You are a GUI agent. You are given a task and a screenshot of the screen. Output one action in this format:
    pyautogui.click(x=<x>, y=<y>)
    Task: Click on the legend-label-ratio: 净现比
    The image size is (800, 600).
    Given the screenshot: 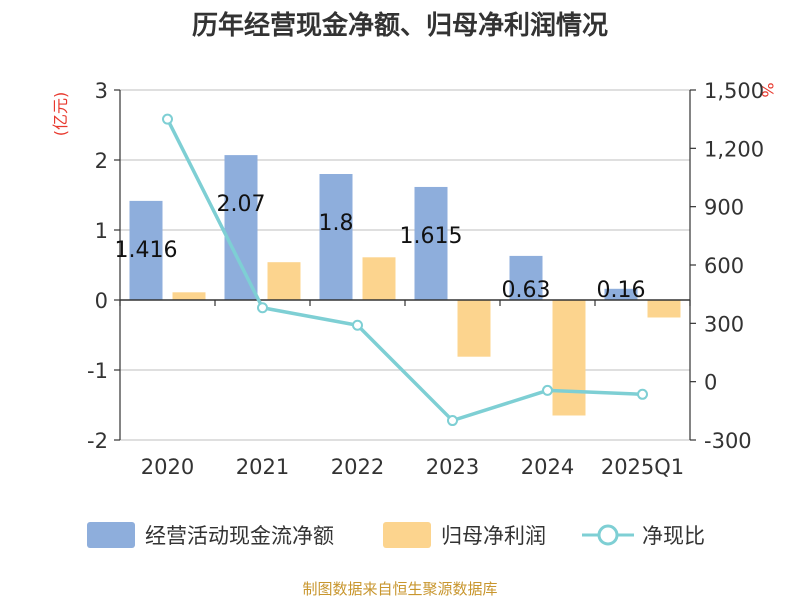 What is the action you would take?
    pyautogui.click(x=673, y=536)
    